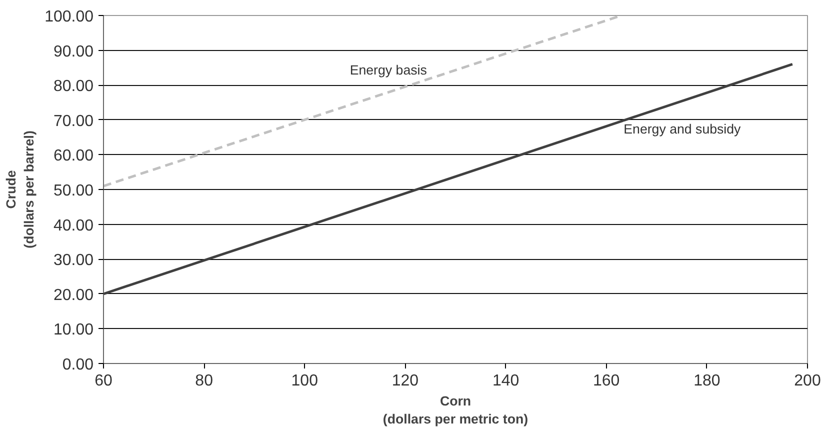 This screenshot has width=837, height=429. What do you see at coordinates (304, 381) in the screenshot?
I see `x-tick-label: 100` at bounding box center [304, 381].